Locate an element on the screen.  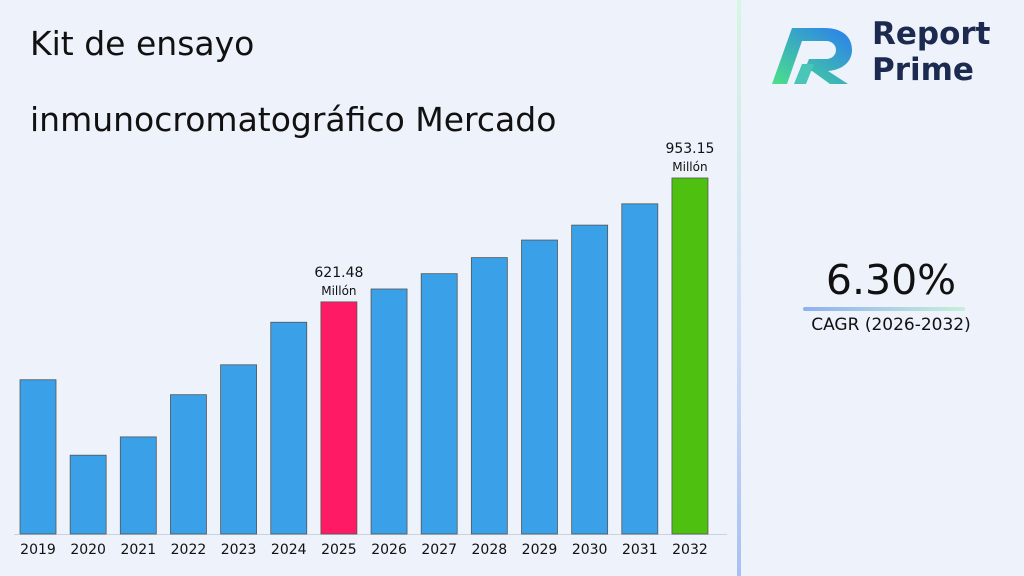
cagr-label: CAGR (2026-2032) is located at coordinates (891, 325).